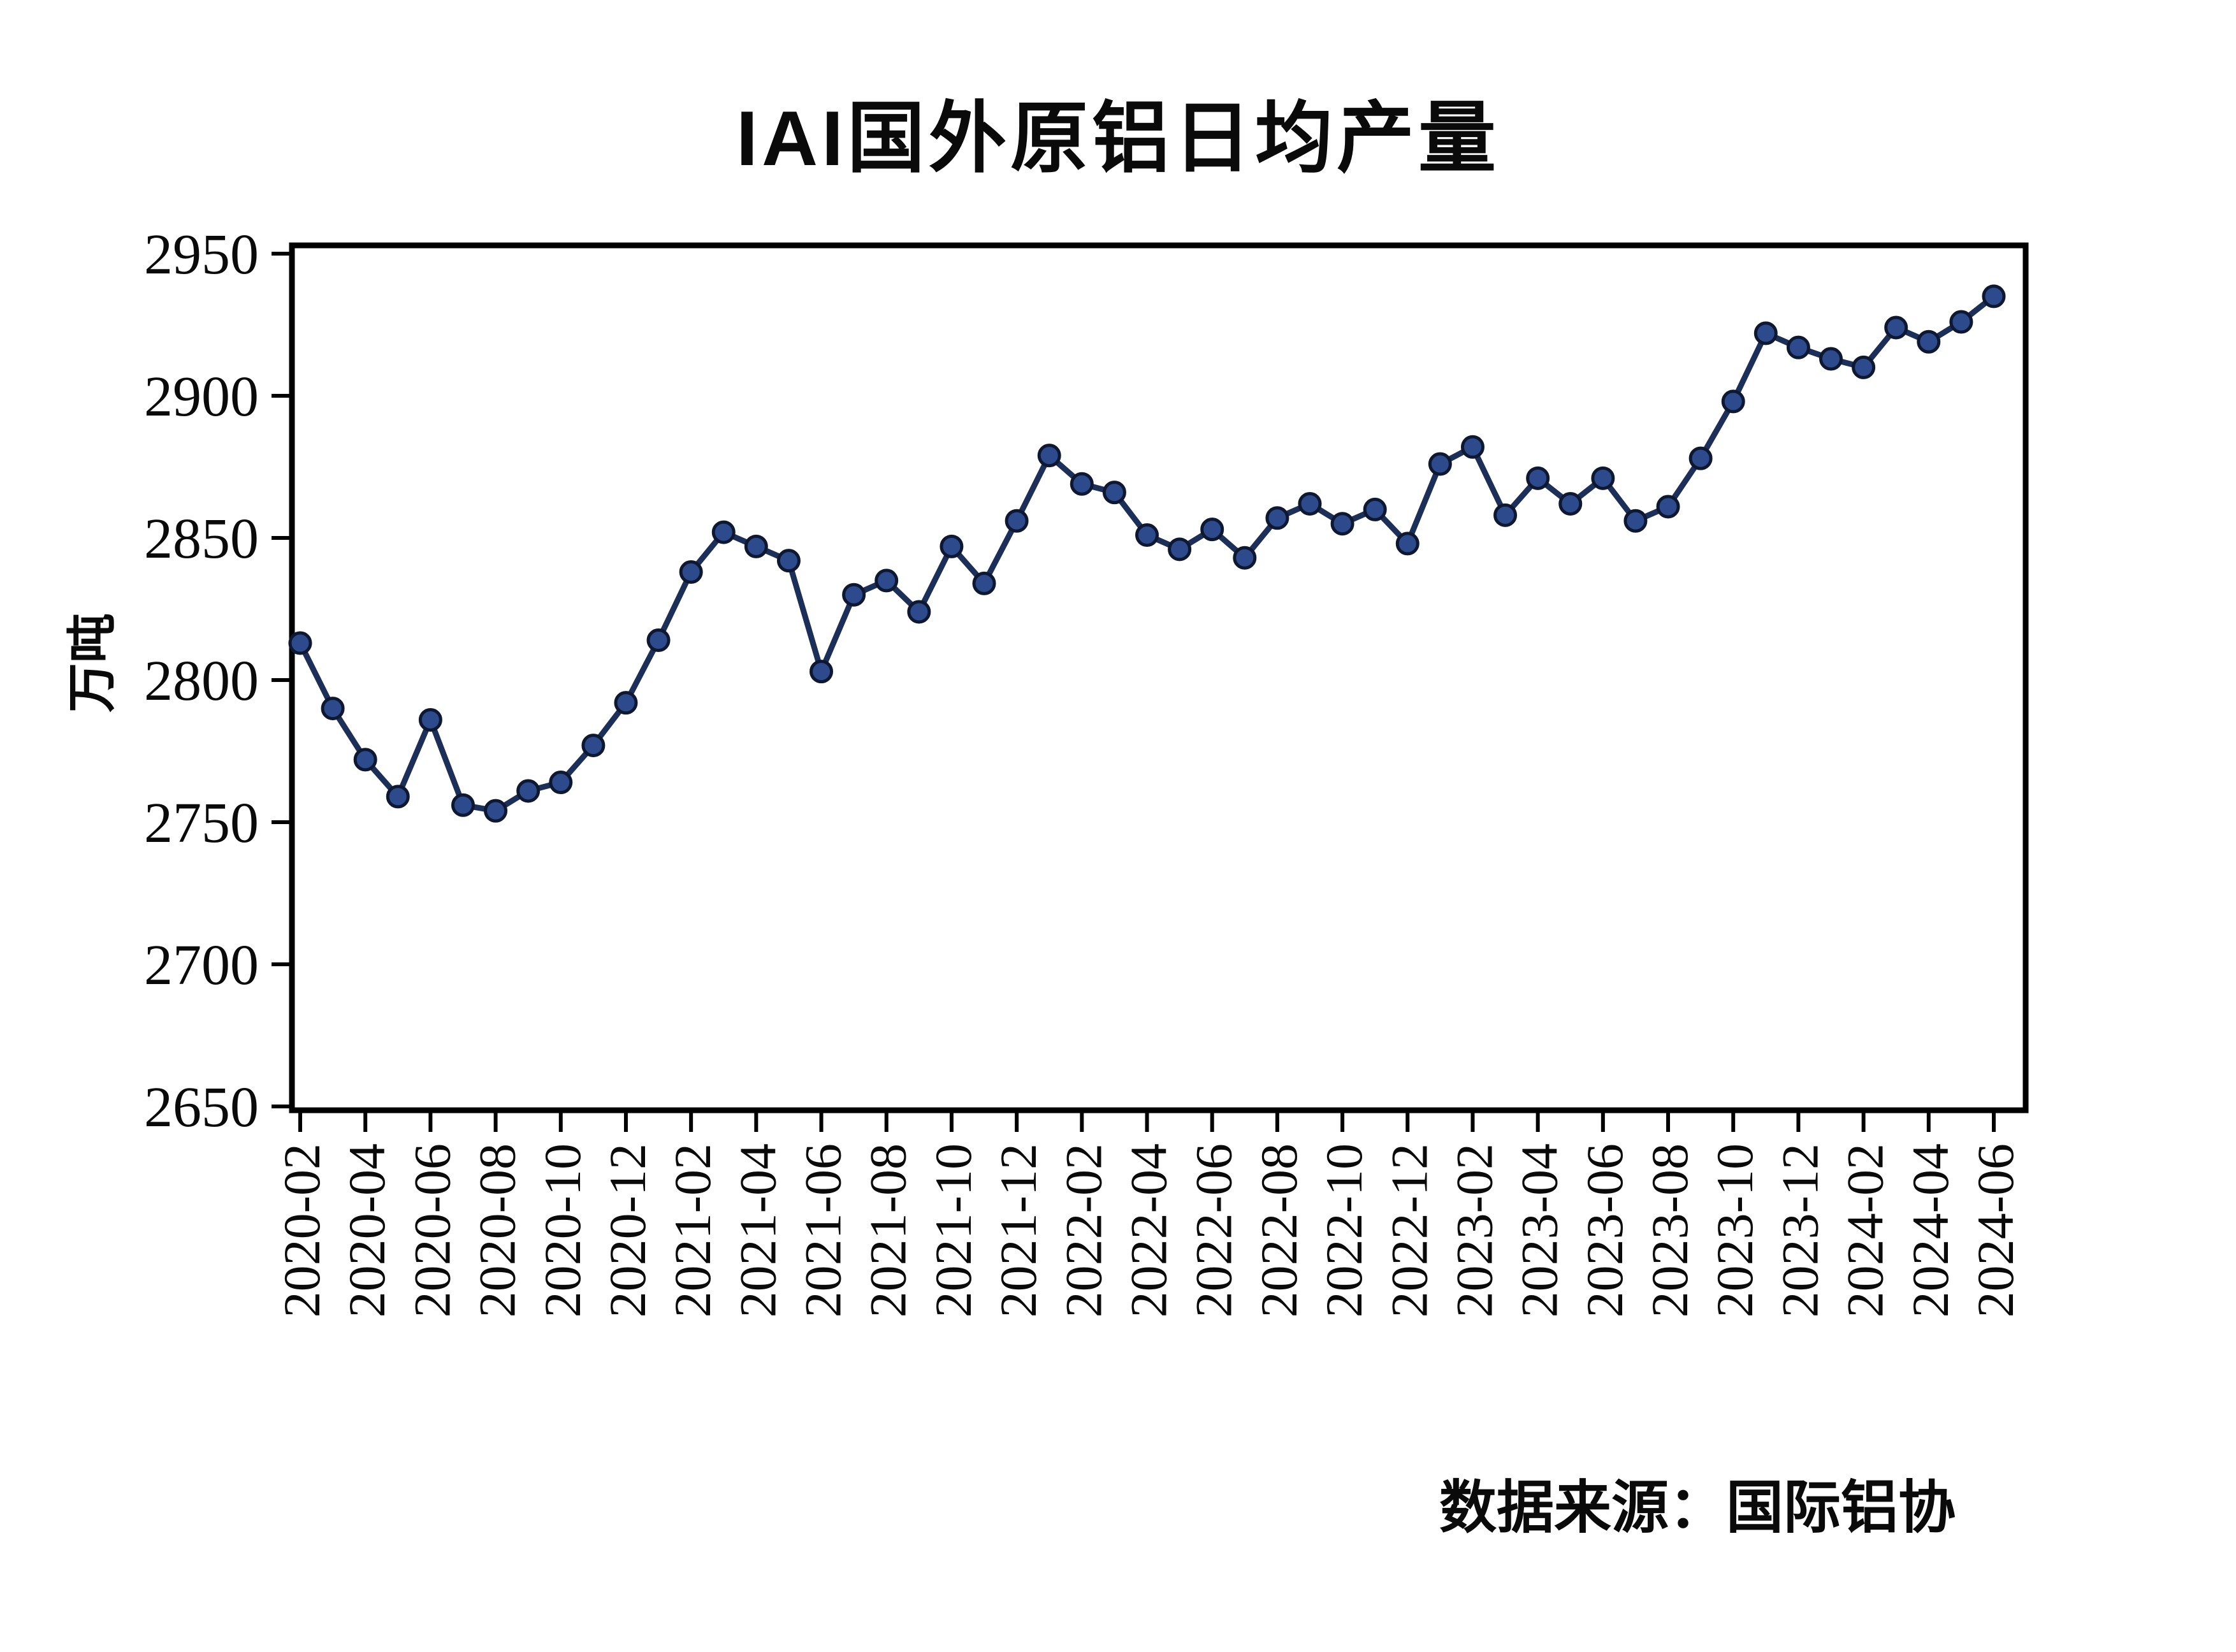 This screenshot has height=1652, width=2236. What do you see at coordinates (1214, 1230) in the screenshot?
I see `x-tick-label: 2022-06` at bounding box center [1214, 1230].